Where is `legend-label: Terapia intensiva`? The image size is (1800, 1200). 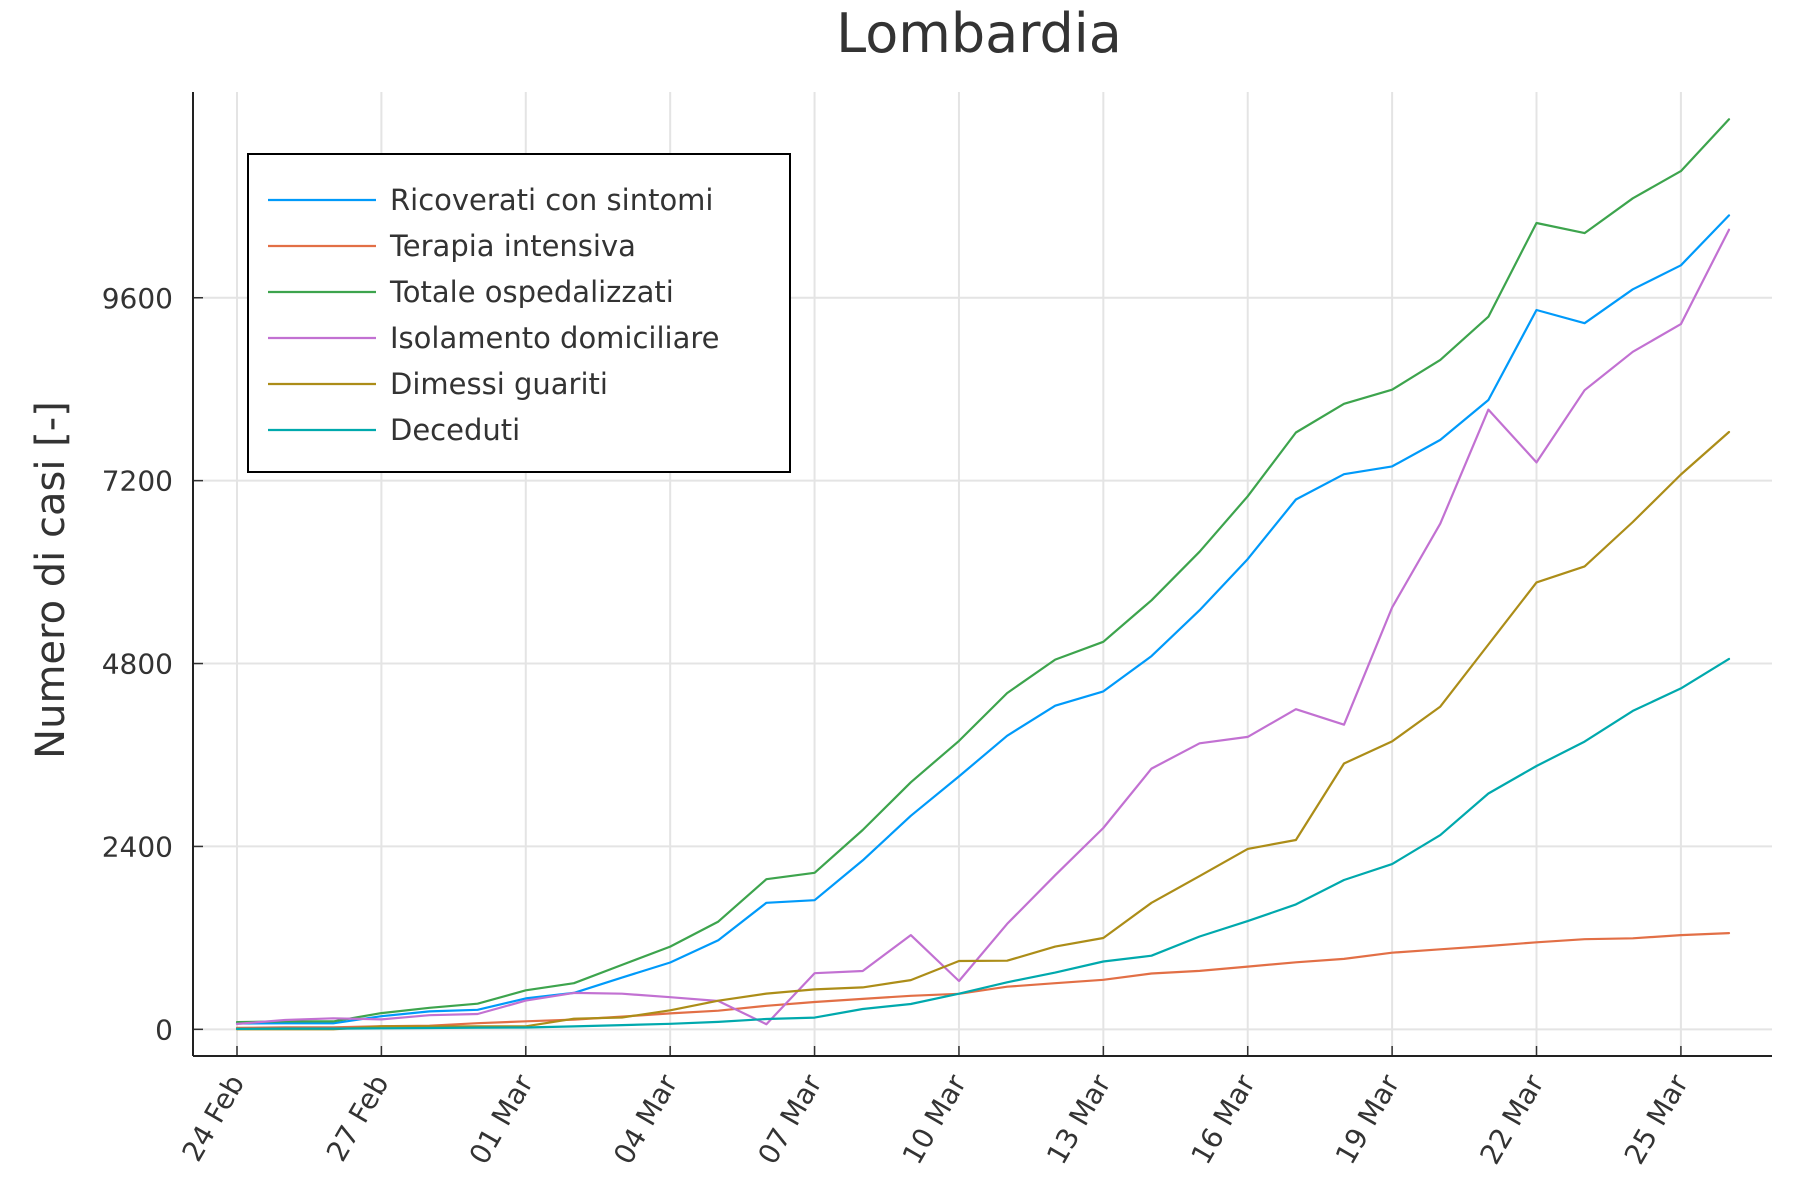 legend-label: Terapia intensiva is located at coordinates (512, 246).